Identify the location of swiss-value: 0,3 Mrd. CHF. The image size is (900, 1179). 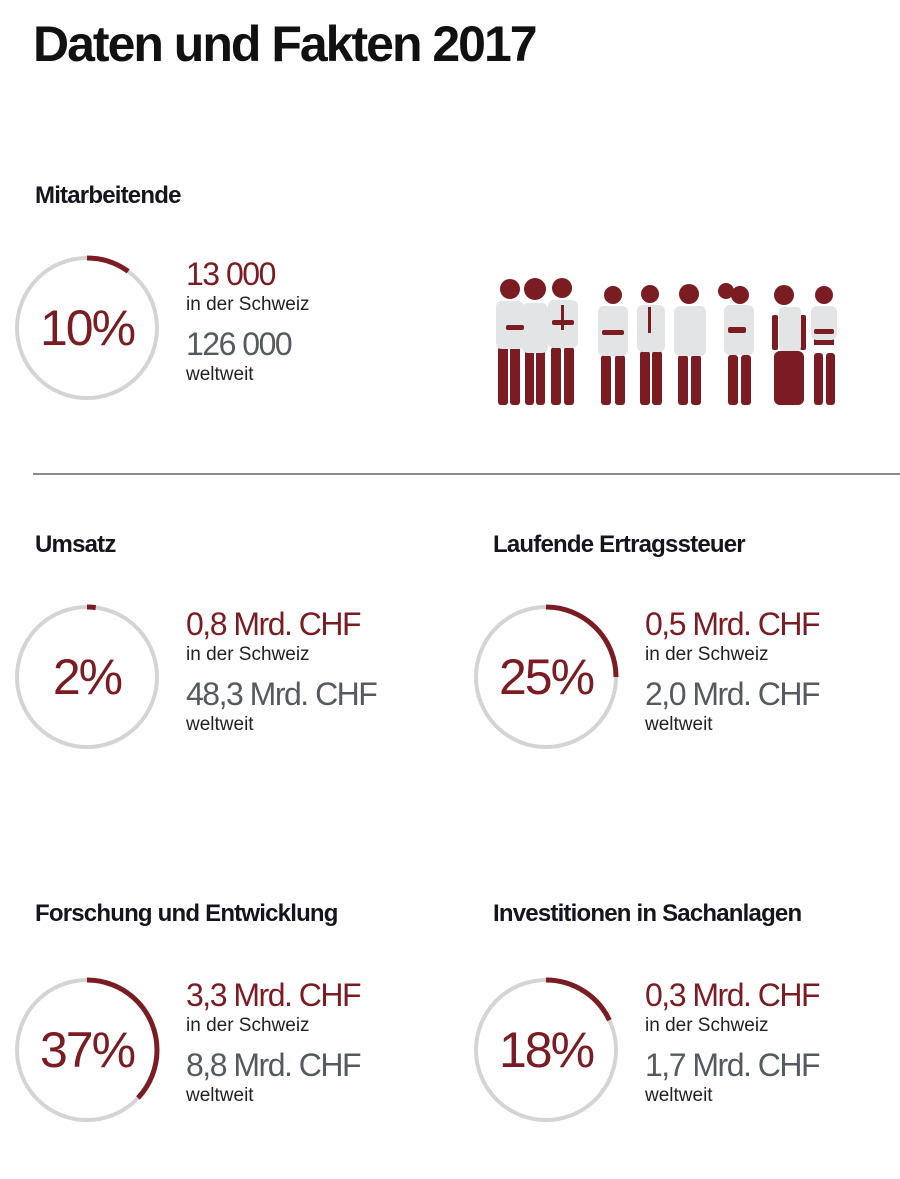
(733, 995).